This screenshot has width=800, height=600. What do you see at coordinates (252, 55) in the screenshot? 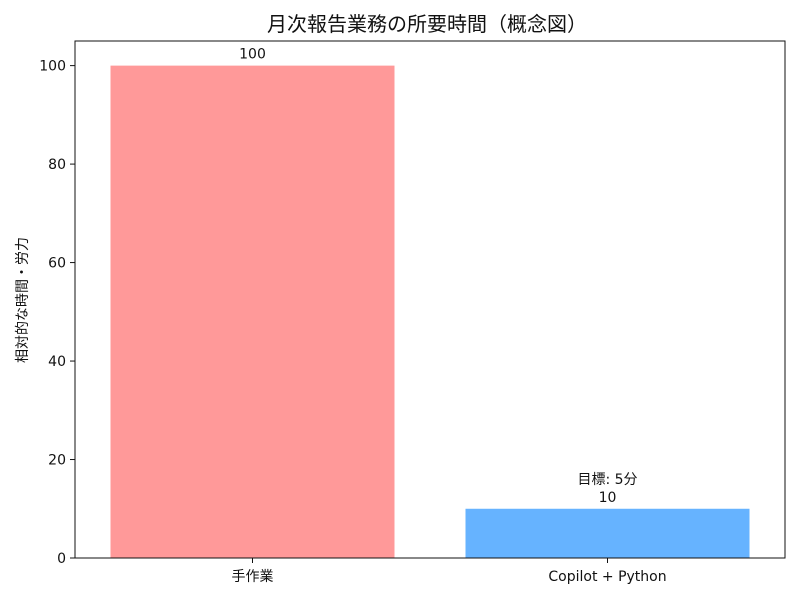
I see `data-label-0: 100` at bounding box center [252, 55].